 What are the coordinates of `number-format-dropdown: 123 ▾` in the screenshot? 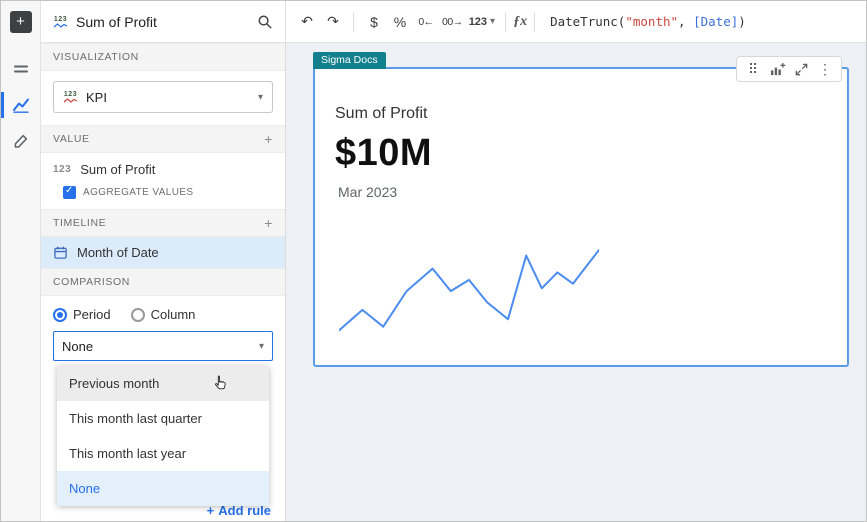 It's located at (482, 22).